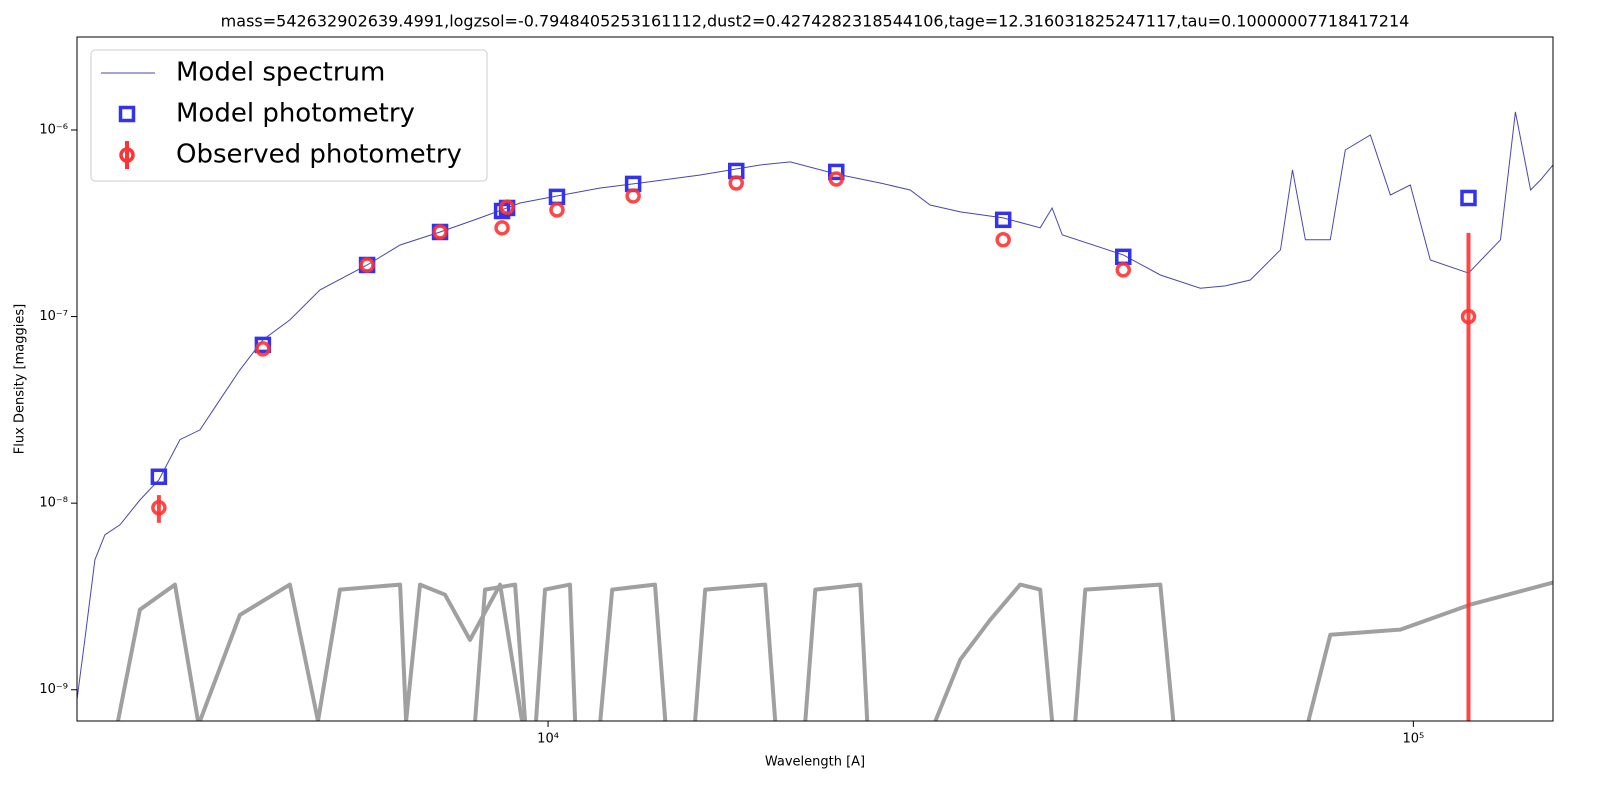 This screenshot has width=1600, height=800. I want to click on x-tick-label: 10⁴, so click(548, 739).